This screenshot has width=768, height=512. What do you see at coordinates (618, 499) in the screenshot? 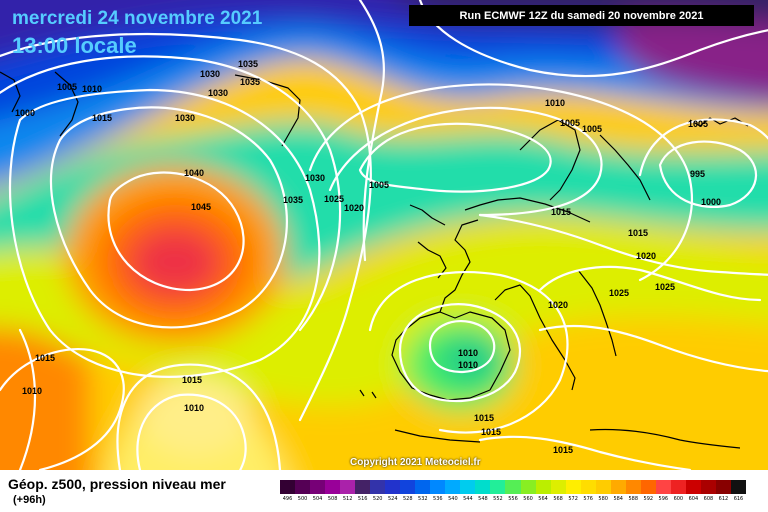
I see `legend-value: 584` at bounding box center [618, 499].